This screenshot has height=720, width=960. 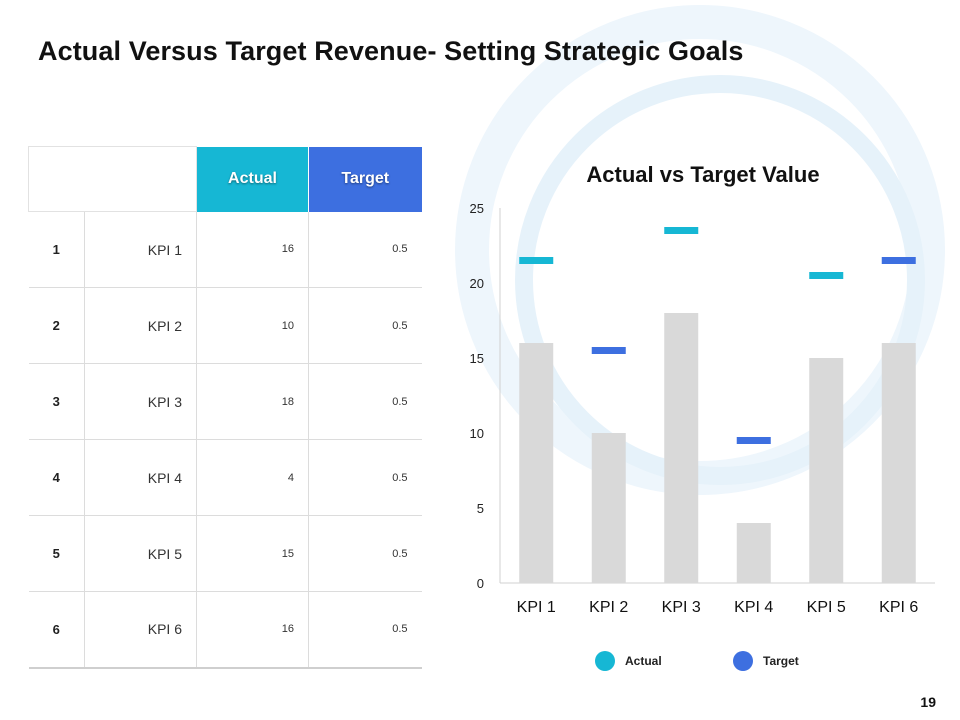 What do you see at coordinates (743, 661) in the screenshot?
I see `legend-swatch-target` at bounding box center [743, 661].